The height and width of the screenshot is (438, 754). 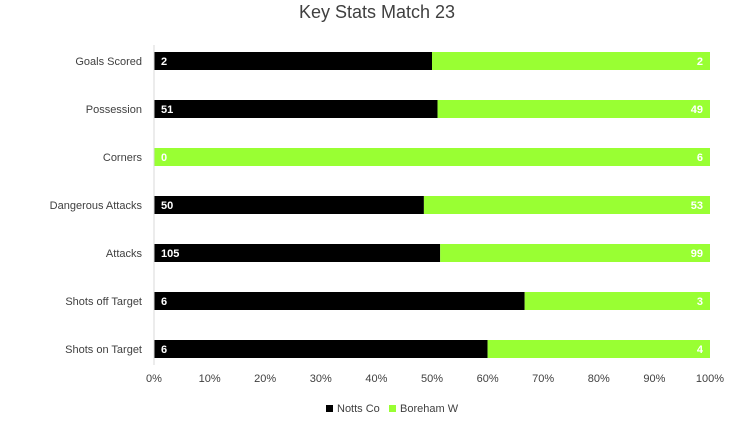 I want to click on category-label: Attacks, so click(x=124, y=254).